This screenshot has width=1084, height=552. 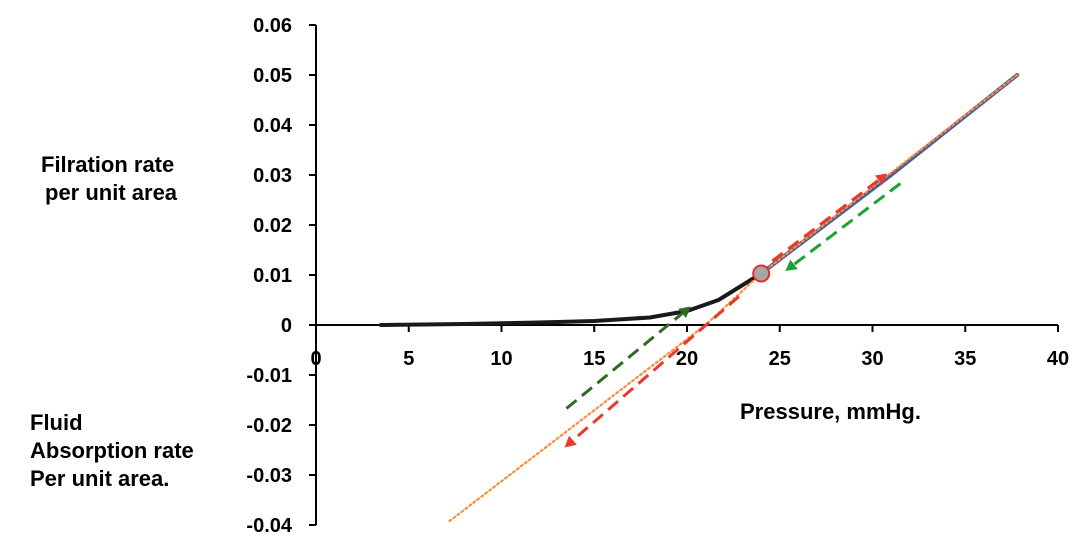 I want to click on y-tick-label: -0.02, so click(x=269, y=426).